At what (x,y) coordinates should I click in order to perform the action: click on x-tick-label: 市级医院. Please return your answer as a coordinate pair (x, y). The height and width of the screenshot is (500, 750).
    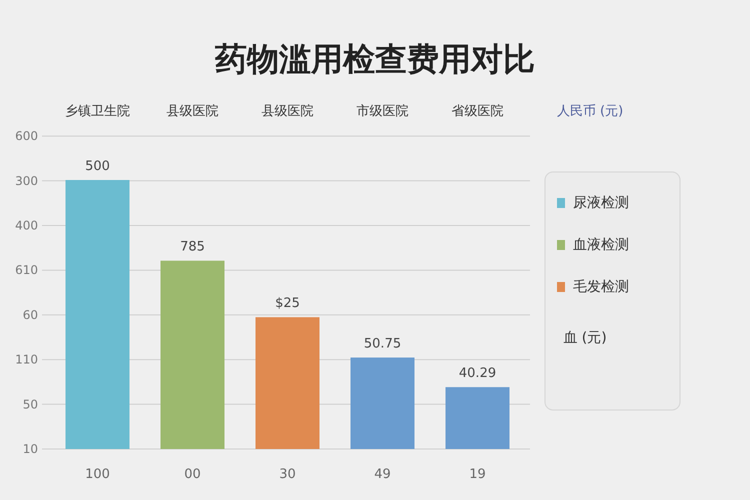
    Looking at the image, I should click on (382, 111).